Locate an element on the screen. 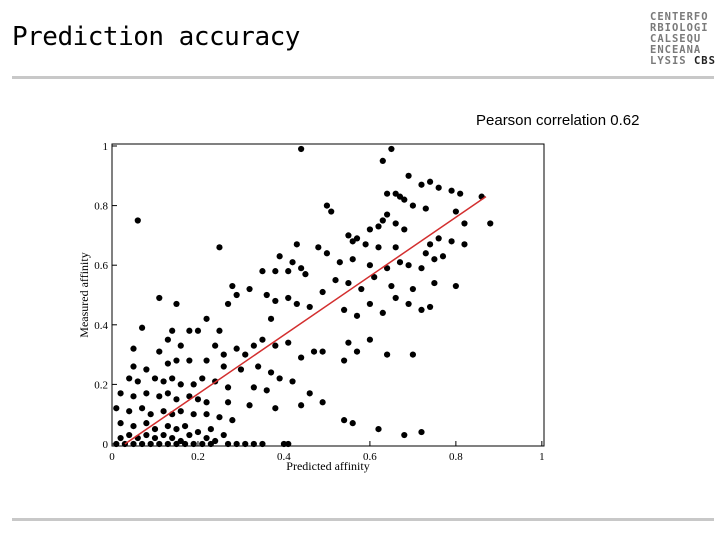 This screenshot has height=540, width=720. x-tick-label: 1 is located at coordinates (542, 457).